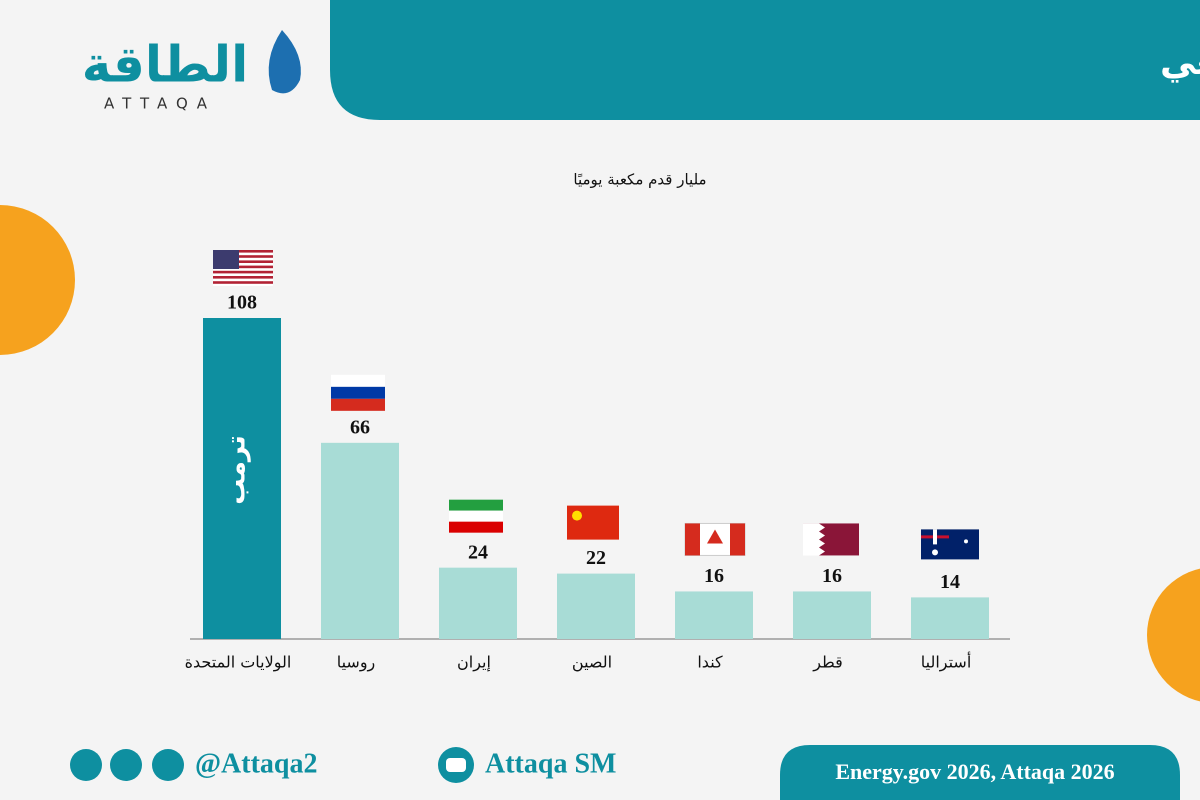  Describe the element at coordinates (126, 765) in the screenshot. I see `instagram-icon` at that location.